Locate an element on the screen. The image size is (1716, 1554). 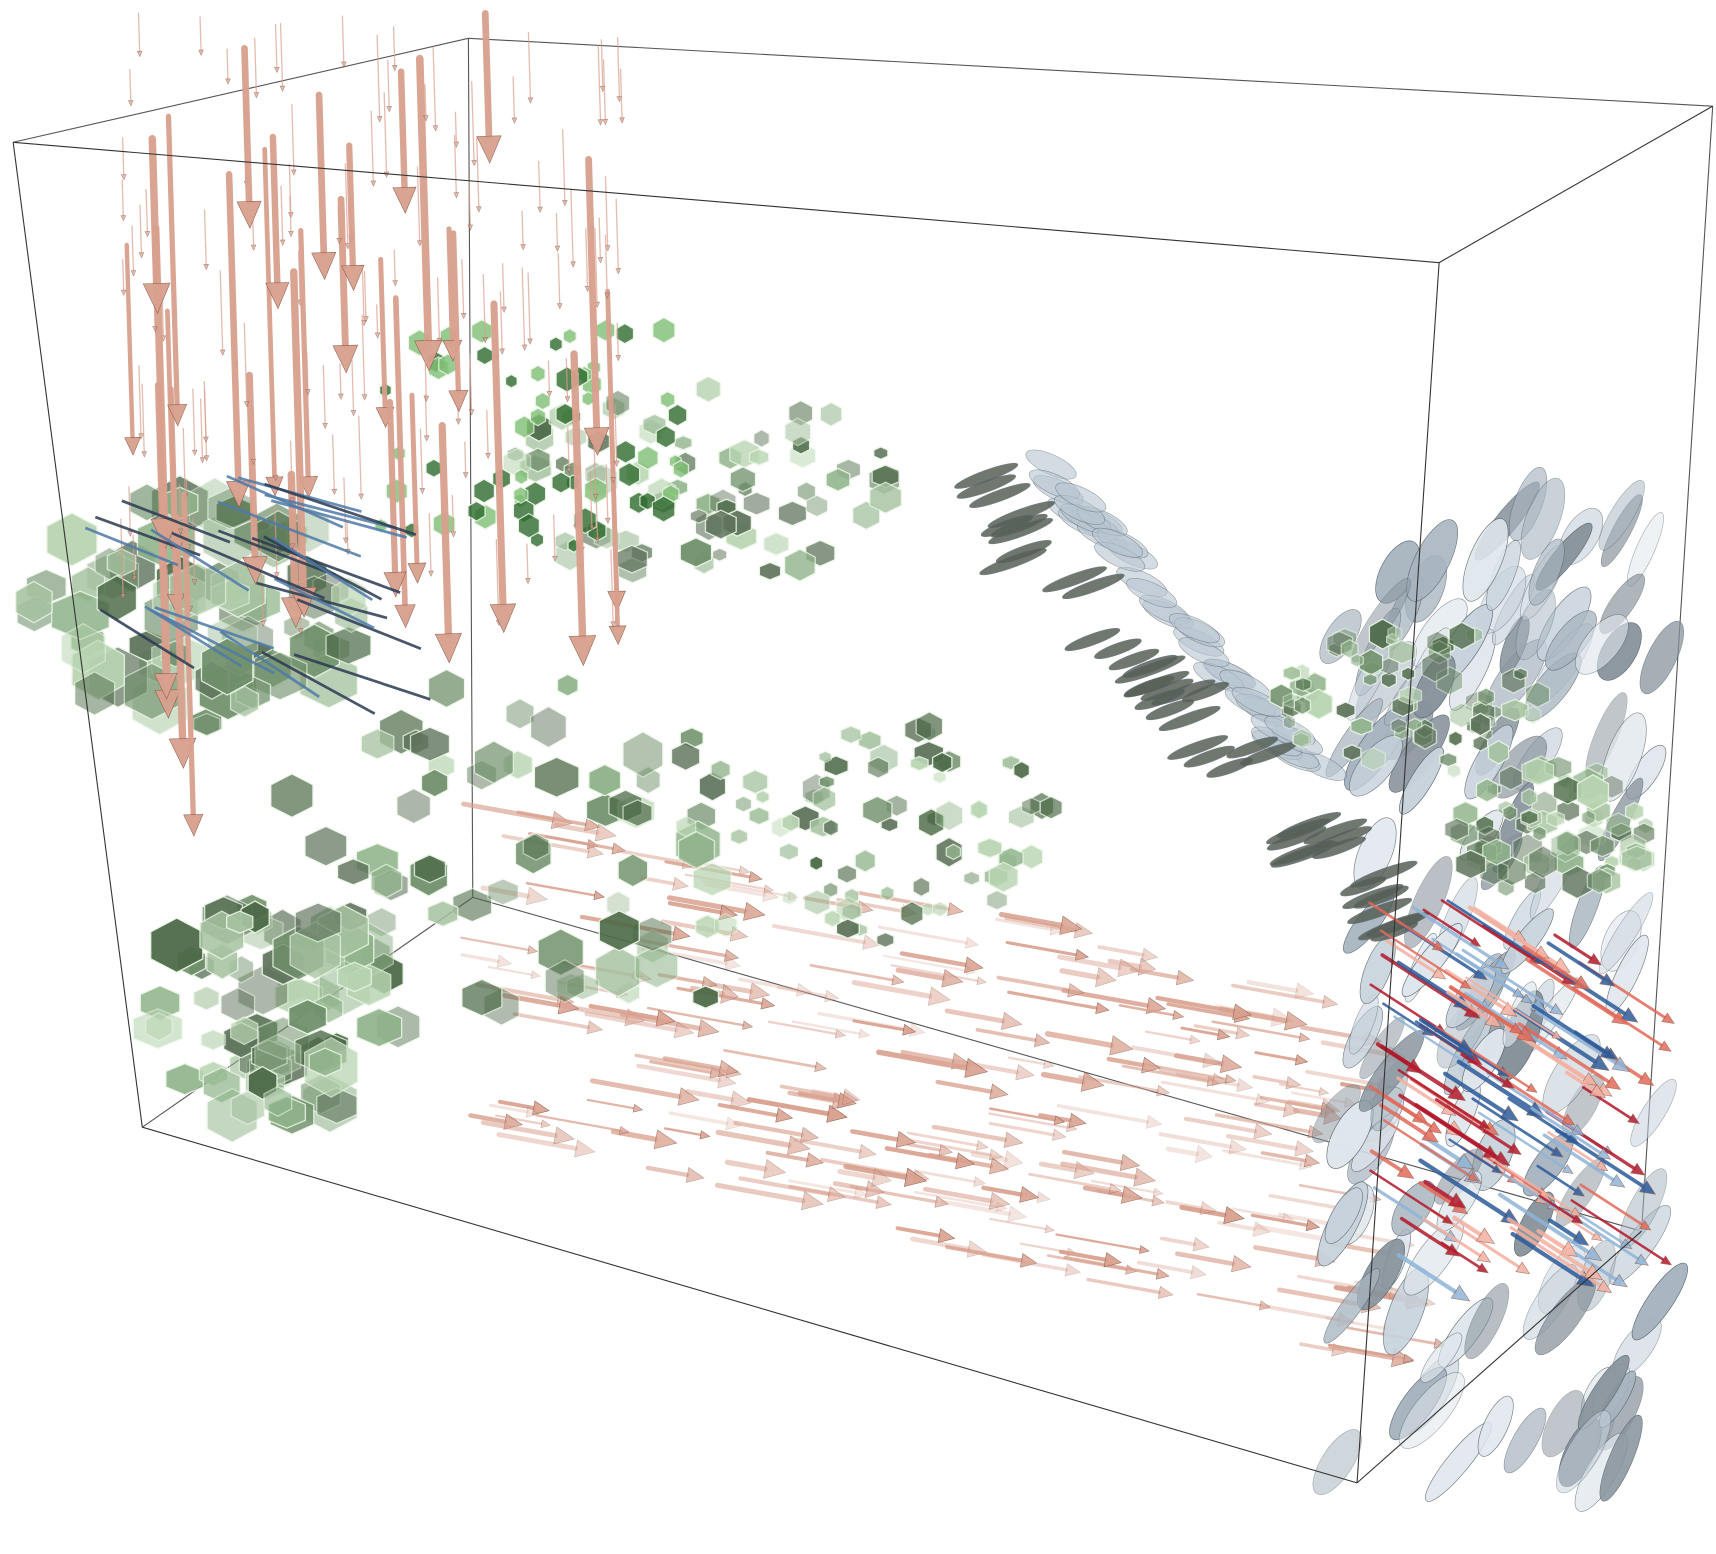
box-edge is located at coordinates (77, 635).